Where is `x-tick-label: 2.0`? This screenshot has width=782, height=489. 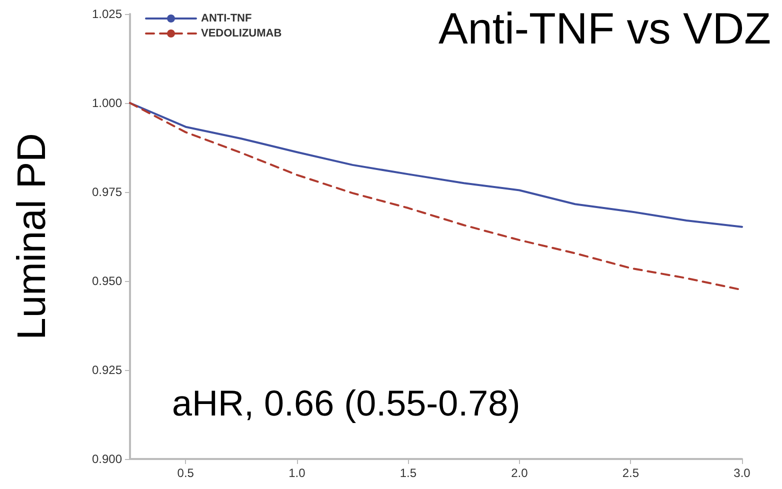
x-tick-label: 2.0 is located at coordinates (519, 473).